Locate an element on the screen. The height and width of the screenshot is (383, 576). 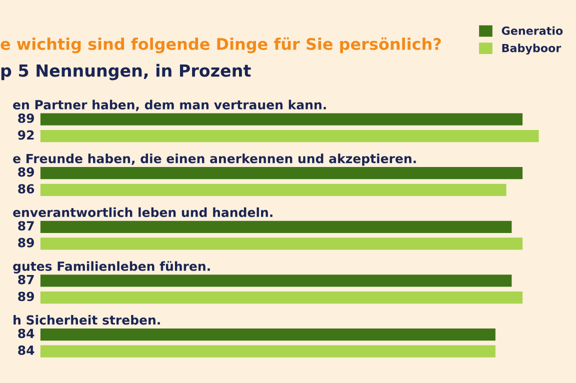
data-label: 92 is located at coordinates (26, 135).